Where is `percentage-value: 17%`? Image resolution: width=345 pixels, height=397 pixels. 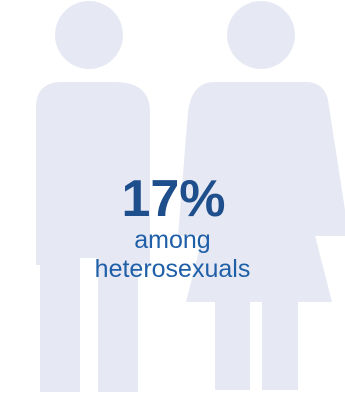
percentage-value: 17% is located at coordinates (173, 199).